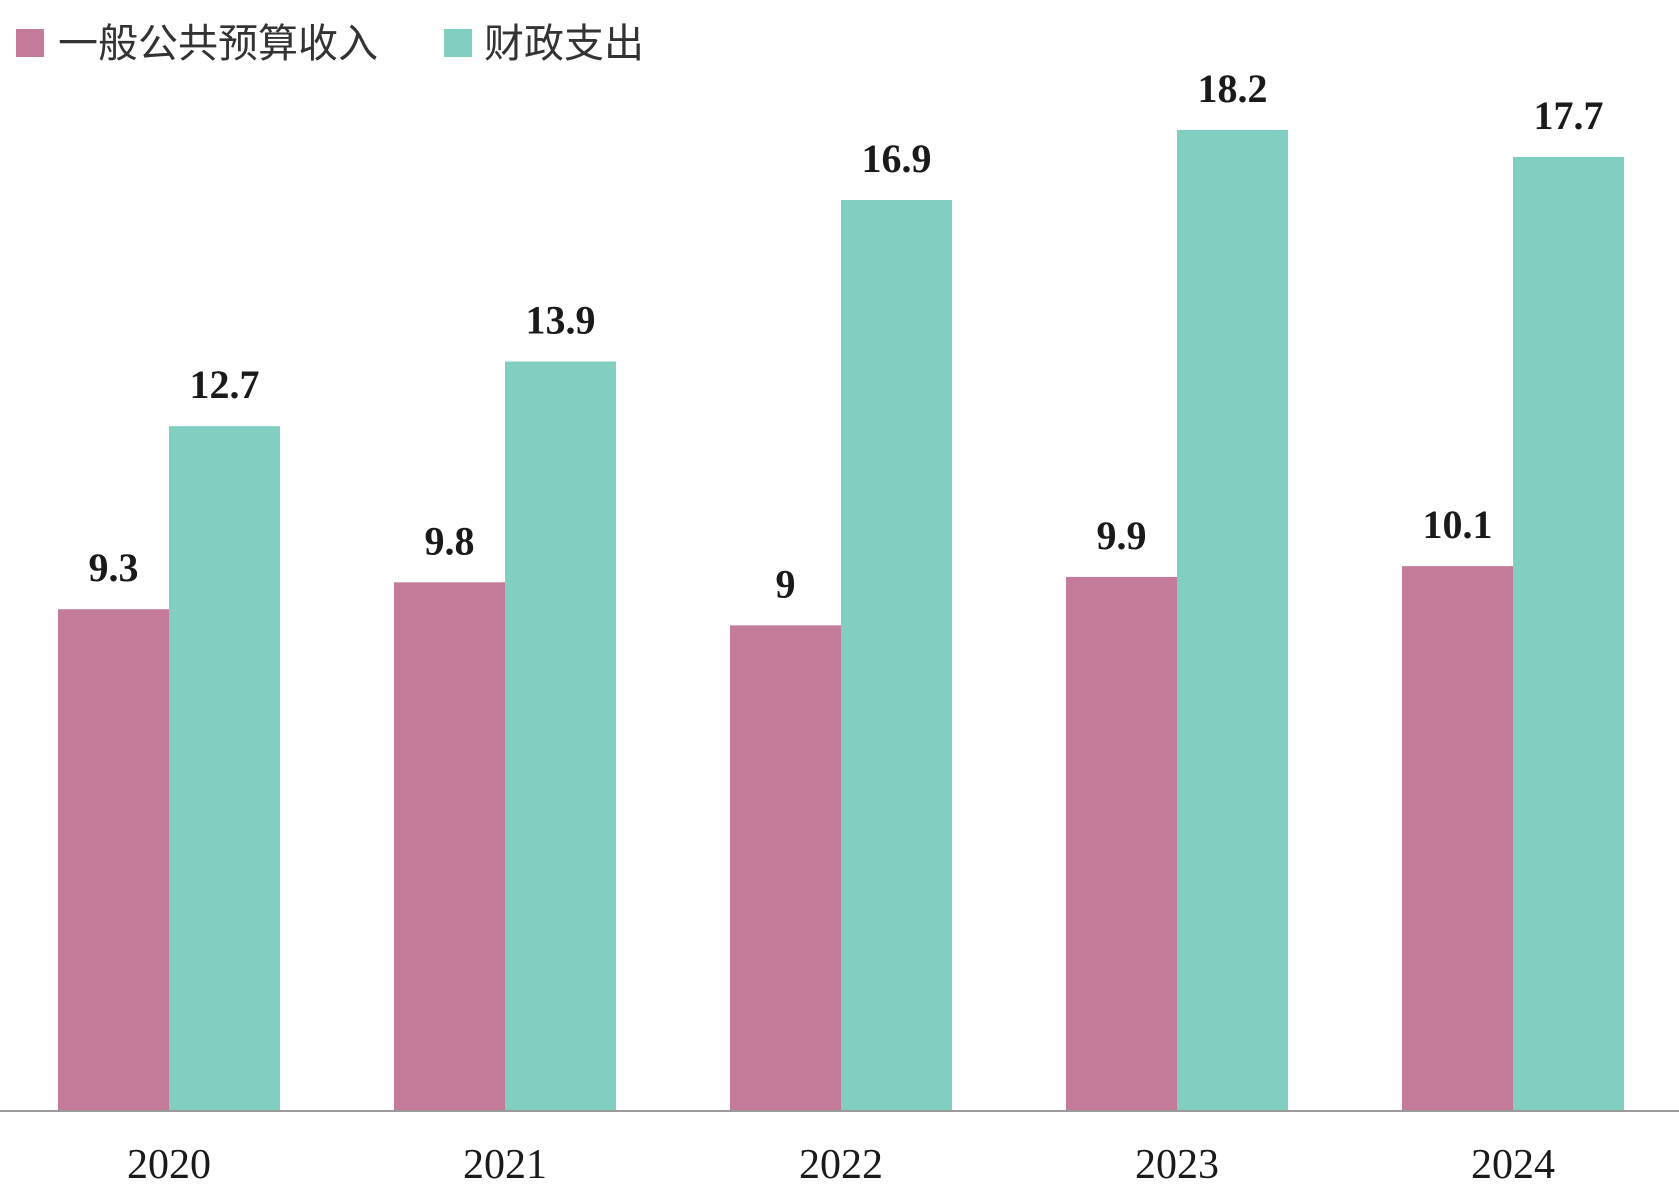  Describe the element at coordinates (1233, 88) in the screenshot. I see `value-label-2023-series-2: 18.2` at that location.